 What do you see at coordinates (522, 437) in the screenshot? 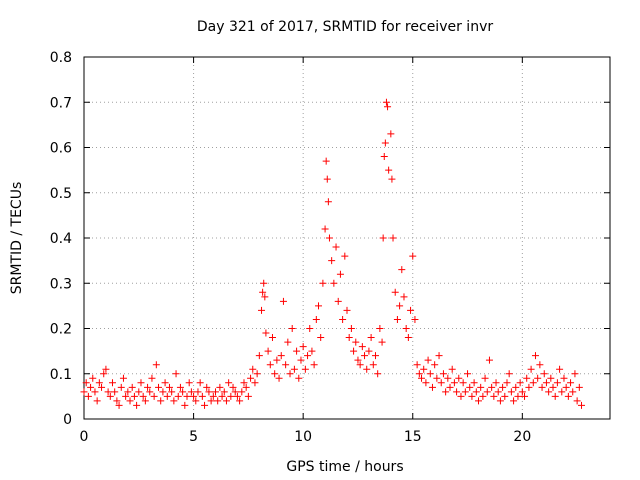
I see `x-tick-label: 20` at bounding box center [522, 437].